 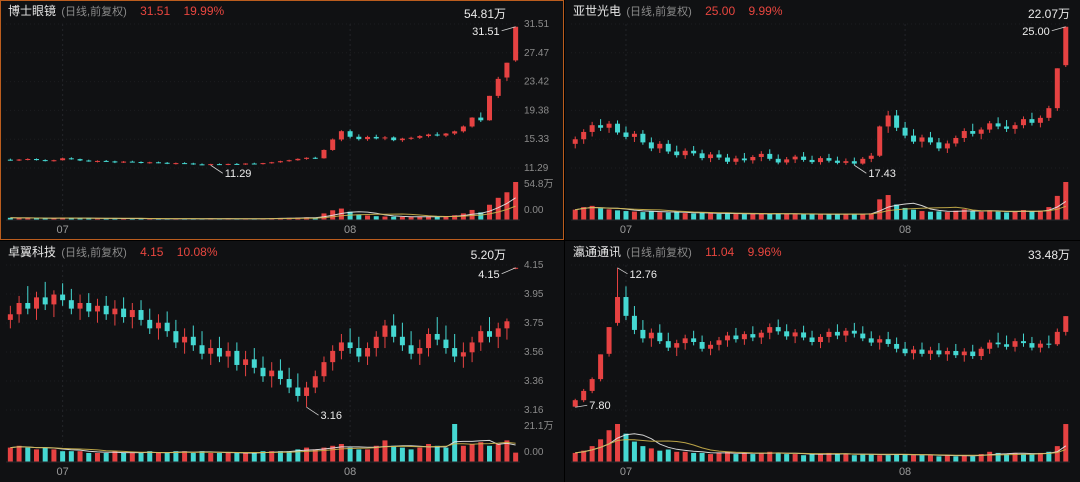 I want to click on turnover-label: 54.81万, so click(x=484, y=14).